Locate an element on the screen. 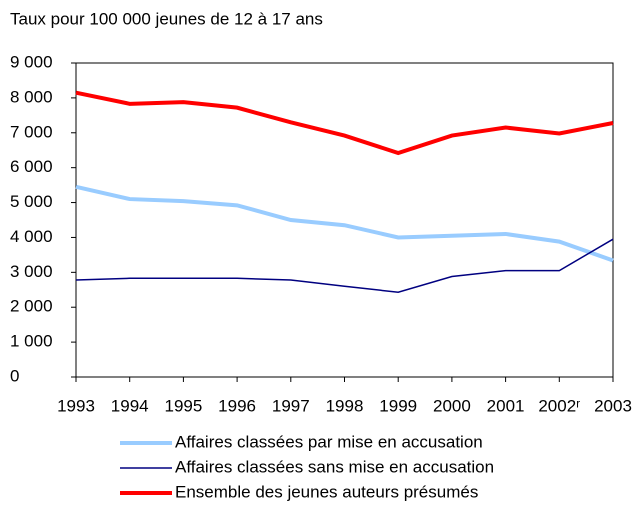  x-tick-label: 2000 is located at coordinates (452, 405).